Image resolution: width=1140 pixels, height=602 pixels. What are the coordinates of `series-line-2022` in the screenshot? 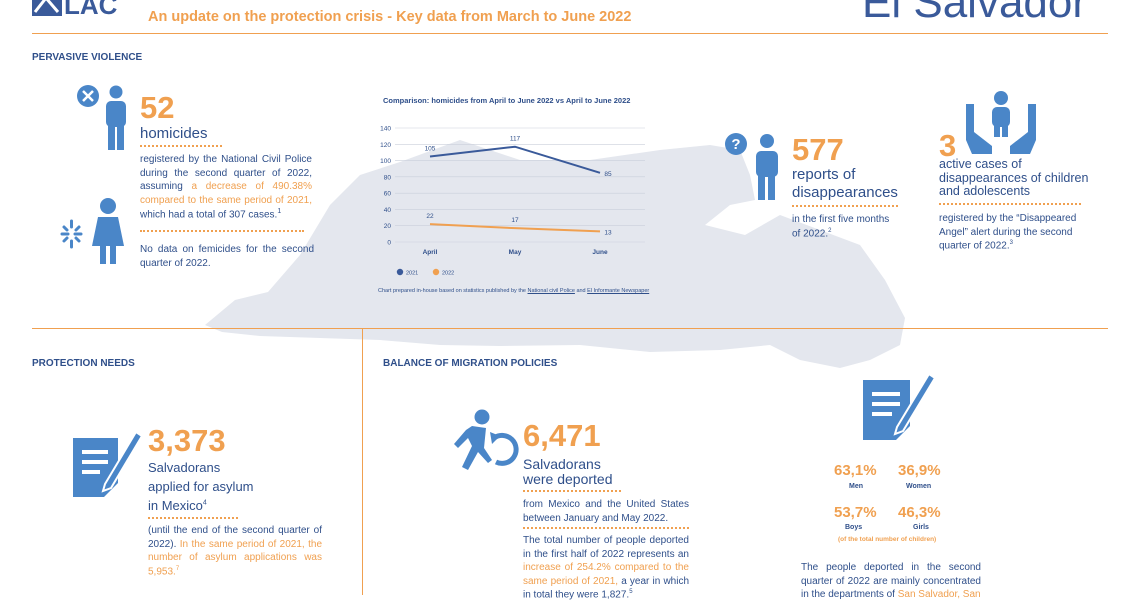 It's located at (515, 228).